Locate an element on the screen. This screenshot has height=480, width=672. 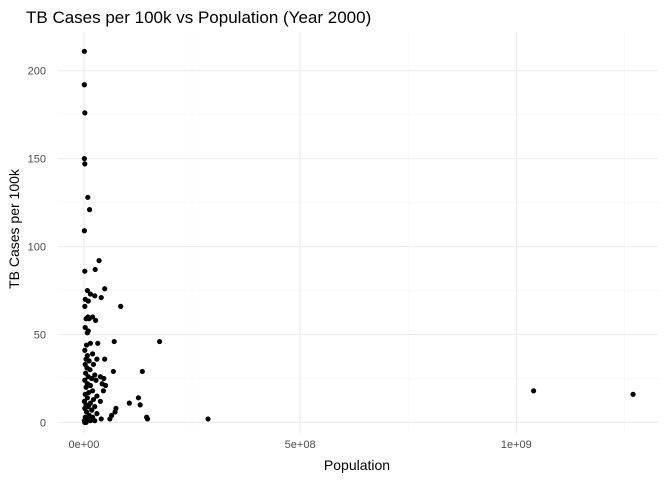
y-tick-label: 100 is located at coordinates (37, 248).